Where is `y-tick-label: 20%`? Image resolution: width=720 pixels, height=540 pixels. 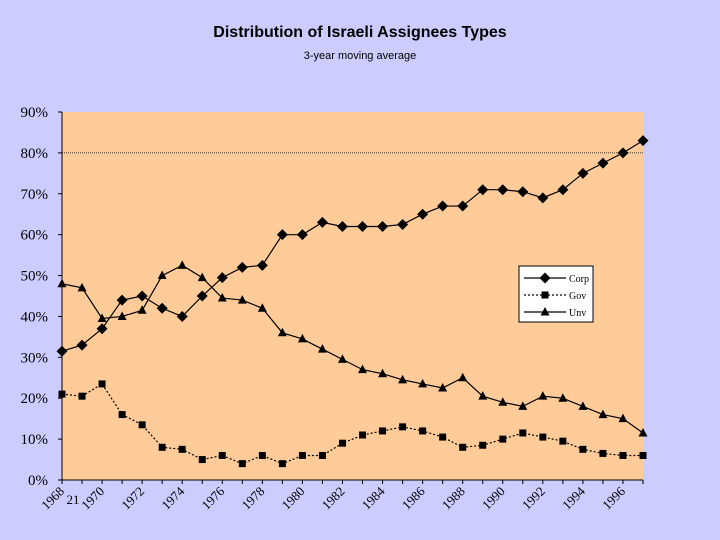
y-tick-label: 20% is located at coordinates (35, 399).